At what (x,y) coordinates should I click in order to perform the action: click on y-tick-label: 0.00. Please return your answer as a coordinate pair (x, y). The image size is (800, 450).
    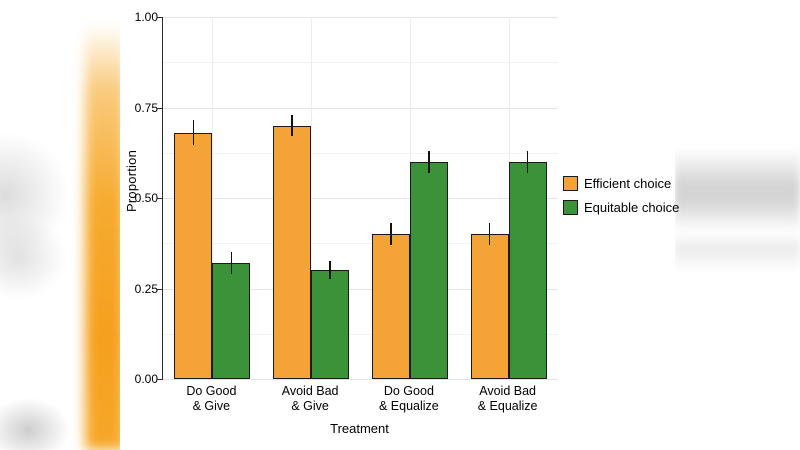
    Looking at the image, I should click on (146, 379).